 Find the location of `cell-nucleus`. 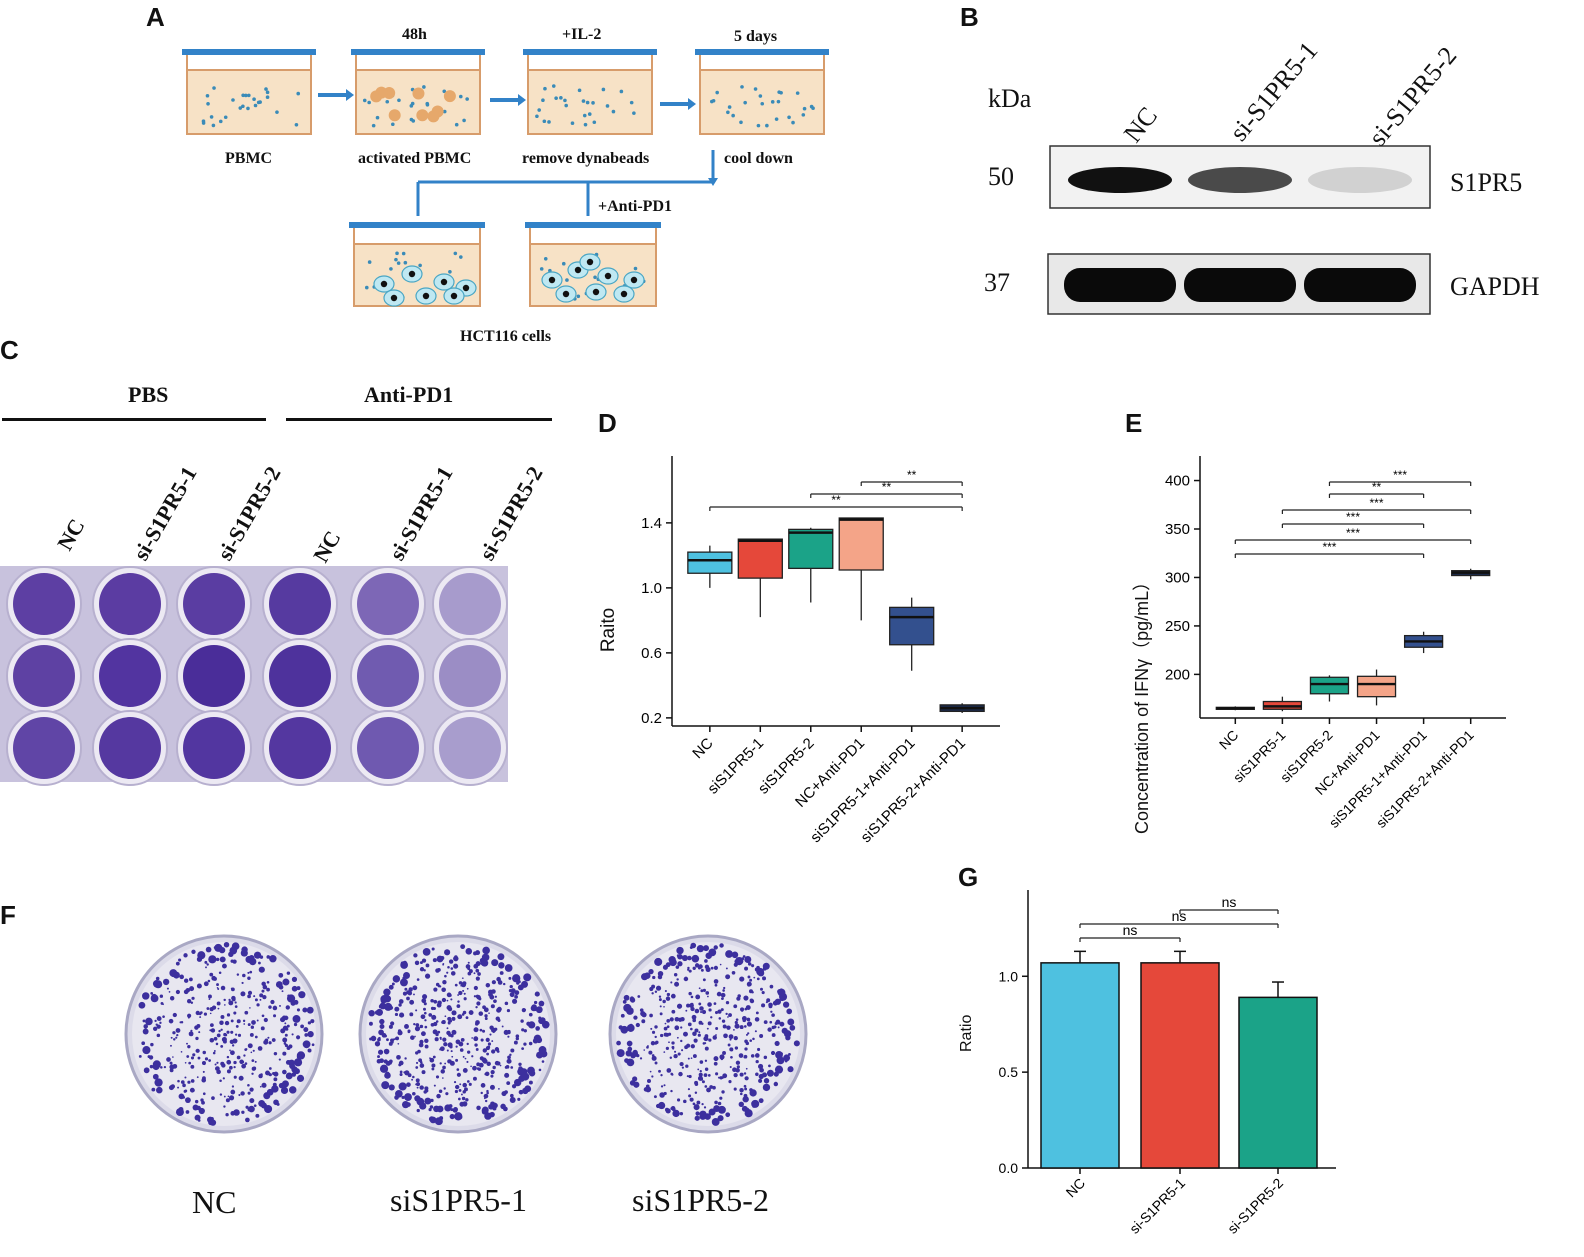

cell-nucleus is located at coordinates (444, 282).